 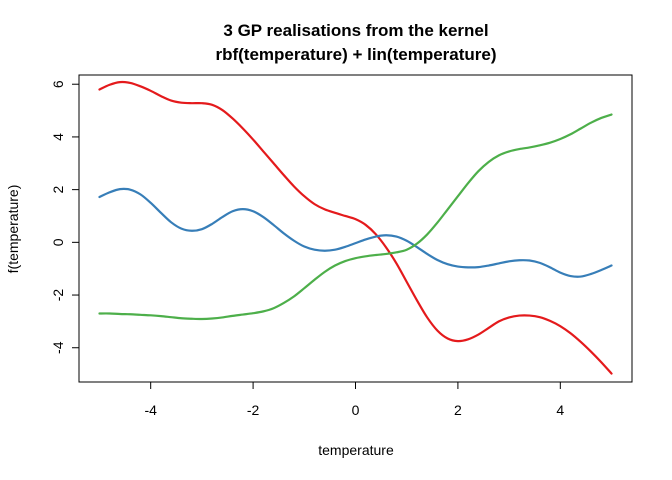 I want to click on y-axis-label: f(temperature), so click(x=13, y=229).